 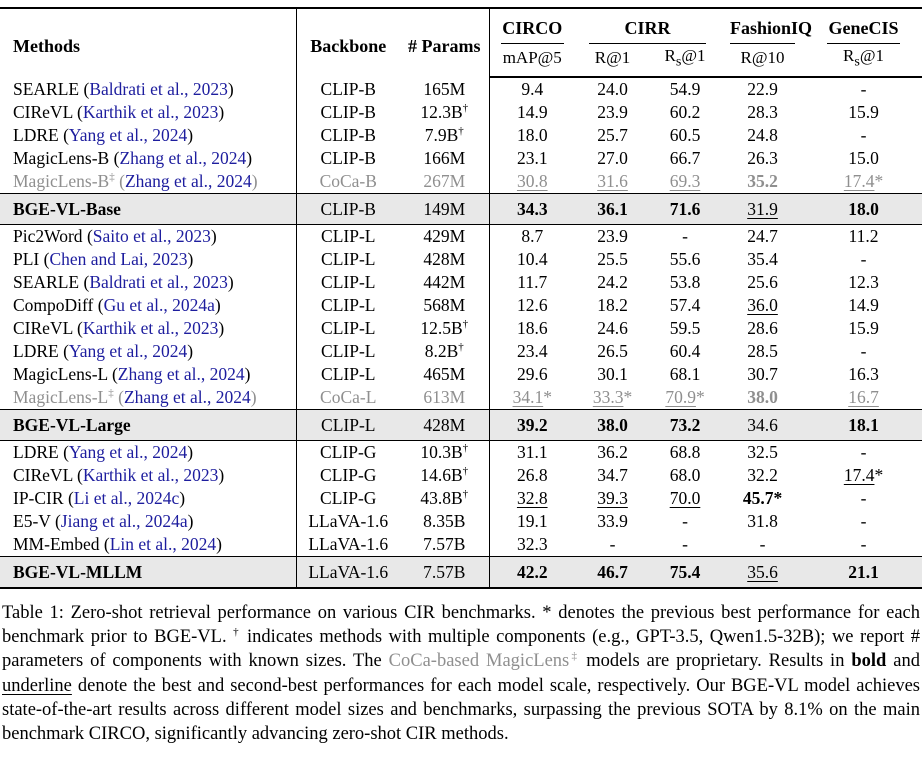 What do you see at coordinates (531, 452) in the screenshot?
I see `metric-cell: 31.1` at bounding box center [531, 452].